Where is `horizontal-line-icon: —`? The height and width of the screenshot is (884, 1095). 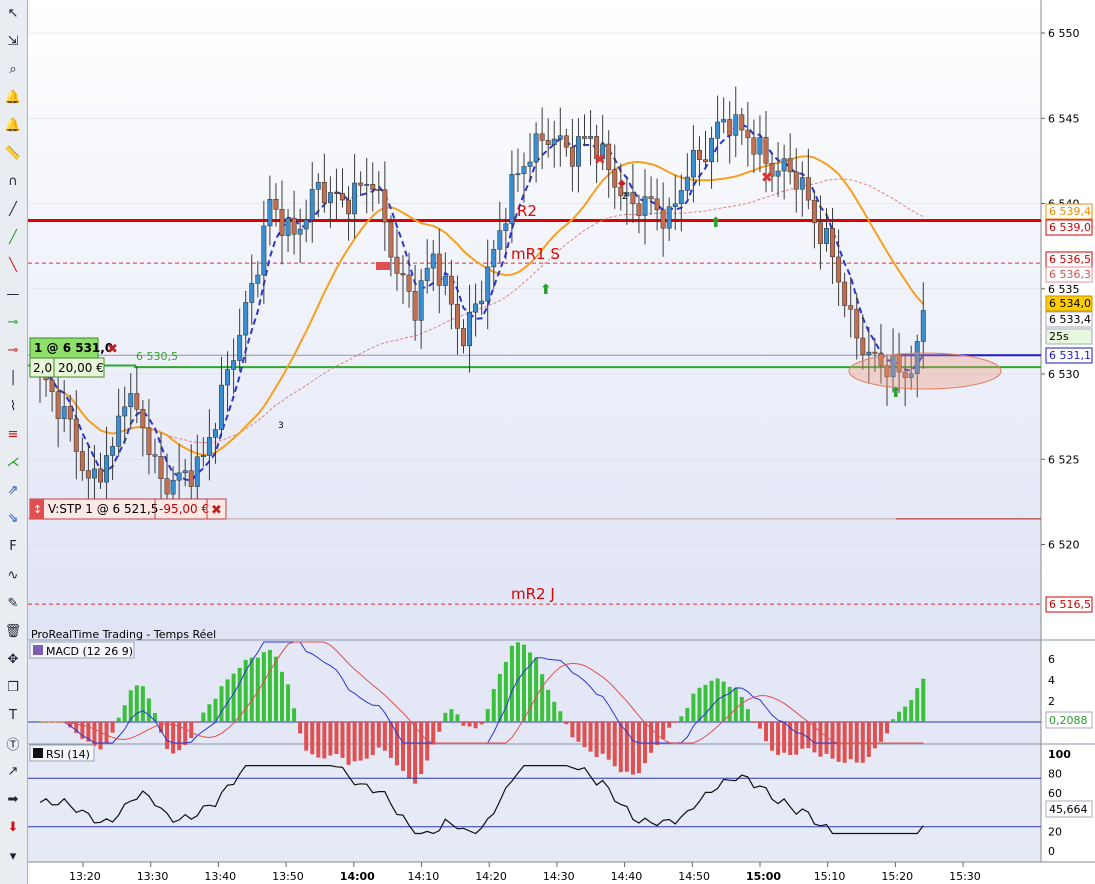 horizontal-line-icon: — is located at coordinates (13, 294).